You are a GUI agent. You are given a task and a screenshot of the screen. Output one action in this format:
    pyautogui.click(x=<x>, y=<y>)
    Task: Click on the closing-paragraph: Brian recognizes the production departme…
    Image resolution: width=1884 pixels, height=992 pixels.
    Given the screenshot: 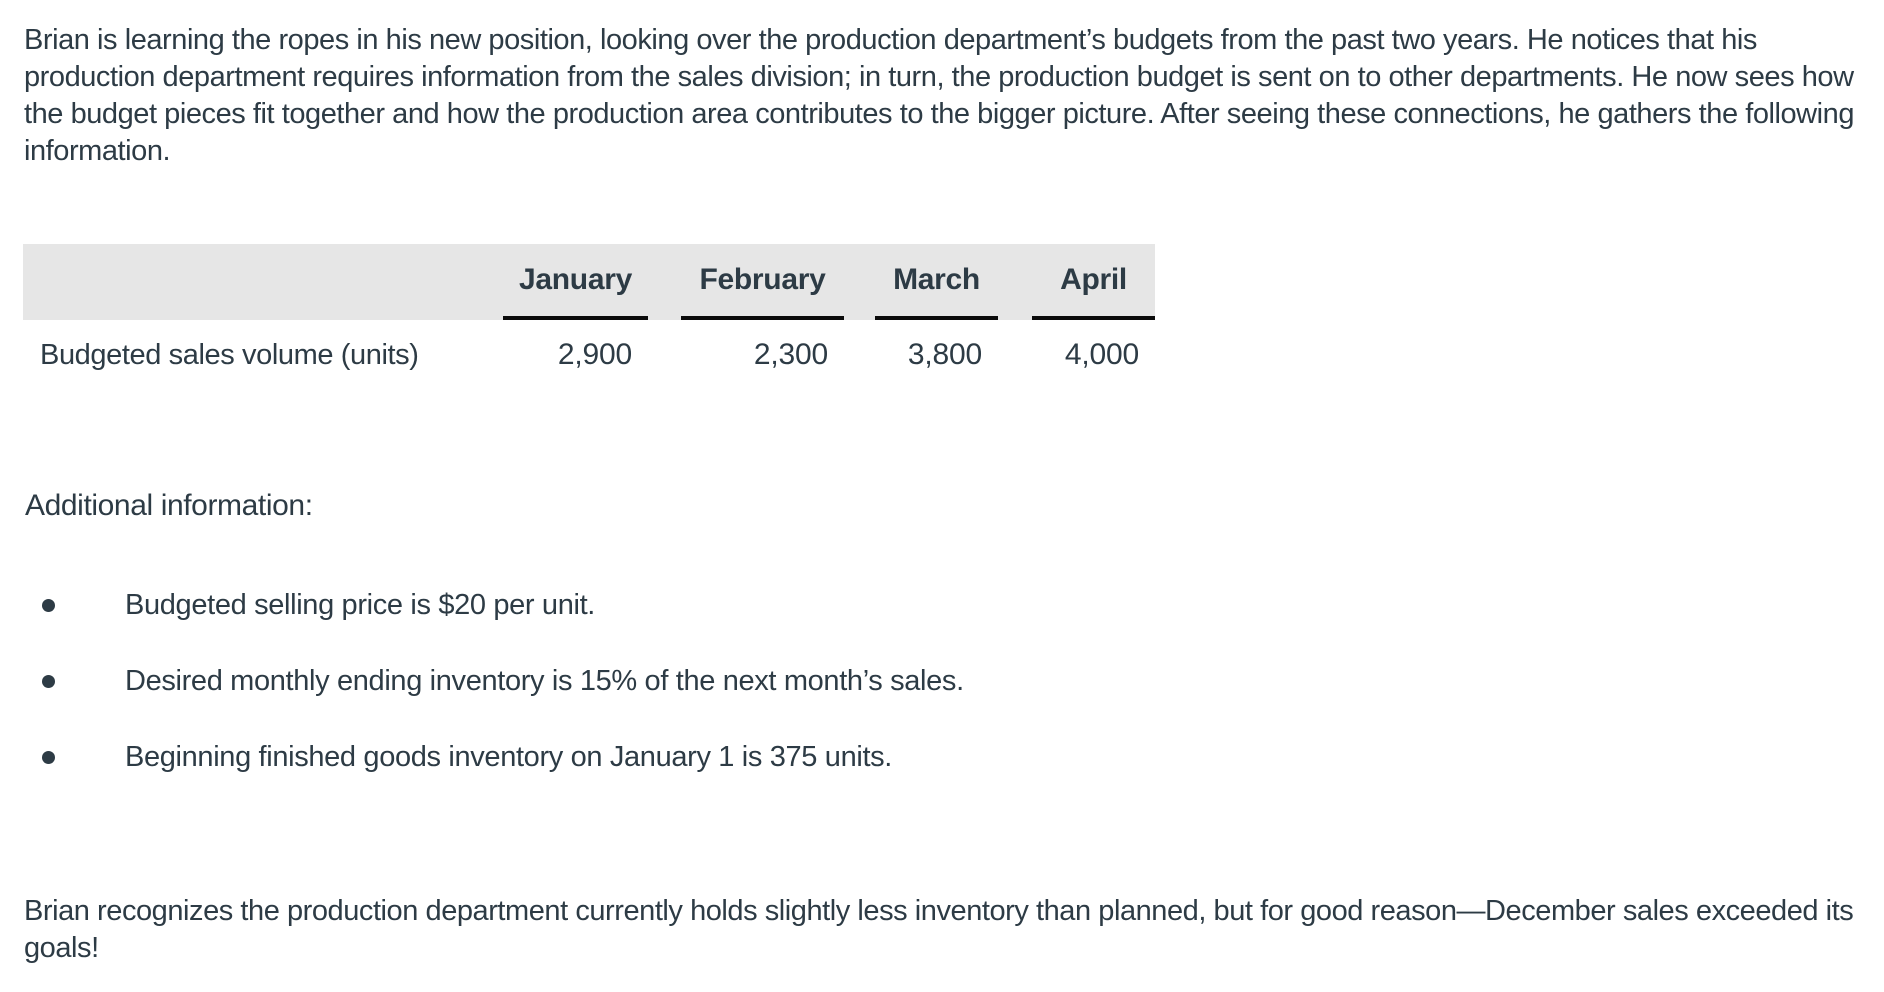 What is the action you would take?
    pyautogui.click(x=939, y=929)
    